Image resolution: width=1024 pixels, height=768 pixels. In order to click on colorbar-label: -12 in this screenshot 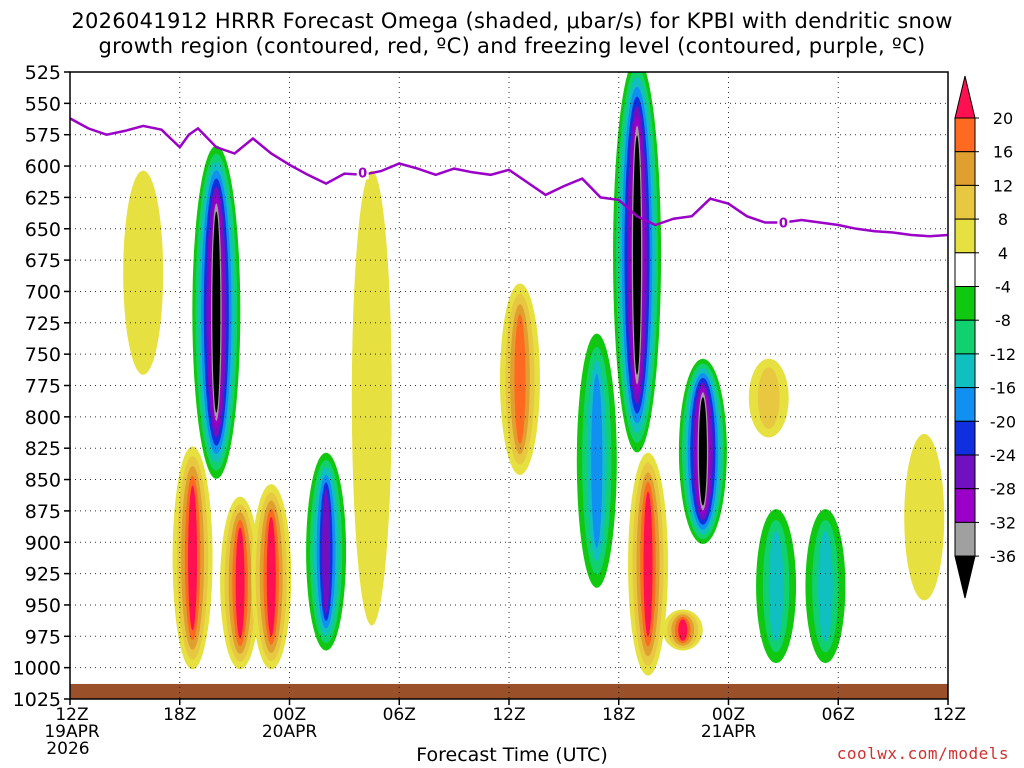, I will do `click(1003, 354)`.